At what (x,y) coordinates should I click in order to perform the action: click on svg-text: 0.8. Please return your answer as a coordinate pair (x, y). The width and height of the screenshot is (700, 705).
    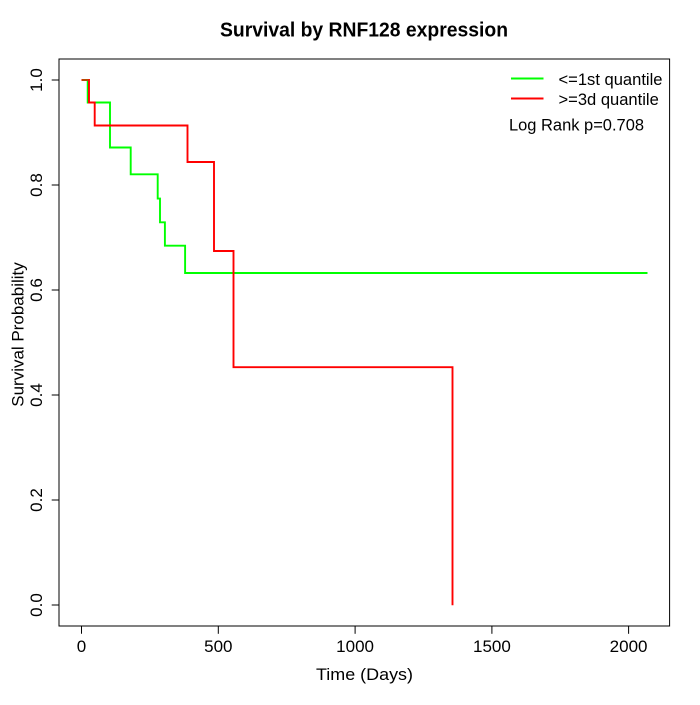
    Looking at the image, I should click on (36, 185).